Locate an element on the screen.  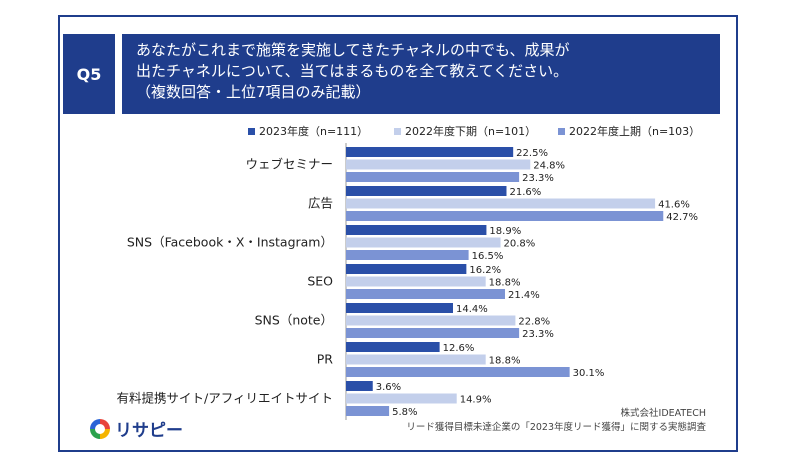
footer-source: リード獲得目標未達企業の「2023年度リード獲得」に関する実態調査 is located at coordinates (556, 427).